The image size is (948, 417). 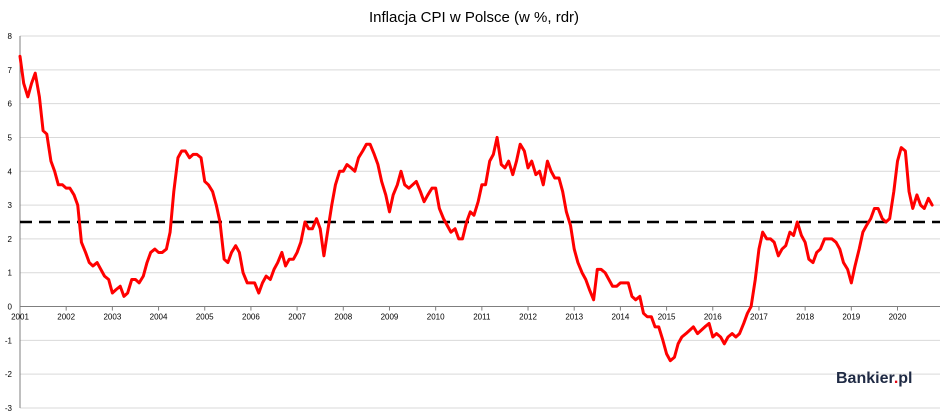 What do you see at coordinates (10, 171) in the screenshot?
I see `y-tick-label: 4` at bounding box center [10, 171].